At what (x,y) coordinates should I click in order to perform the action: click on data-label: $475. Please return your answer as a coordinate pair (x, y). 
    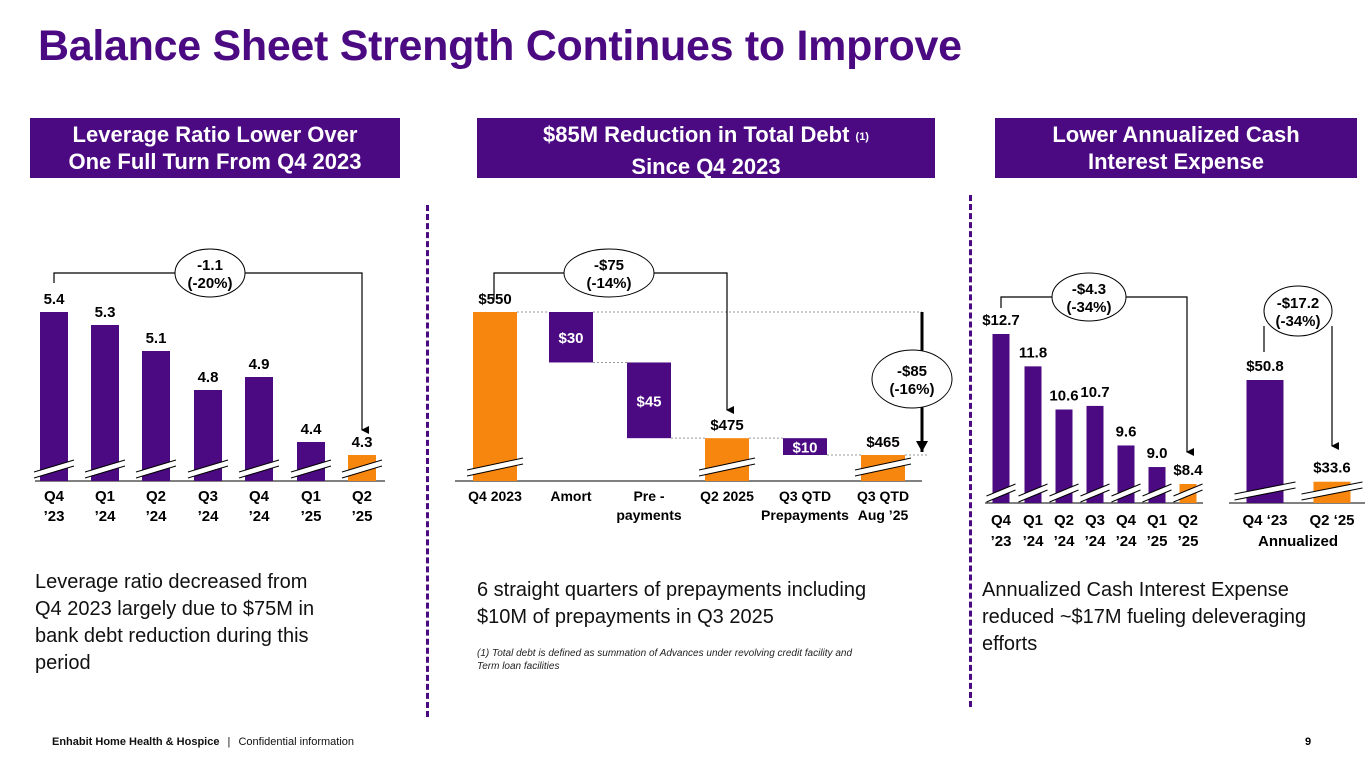
    Looking at the image, I should click on (726, 425).